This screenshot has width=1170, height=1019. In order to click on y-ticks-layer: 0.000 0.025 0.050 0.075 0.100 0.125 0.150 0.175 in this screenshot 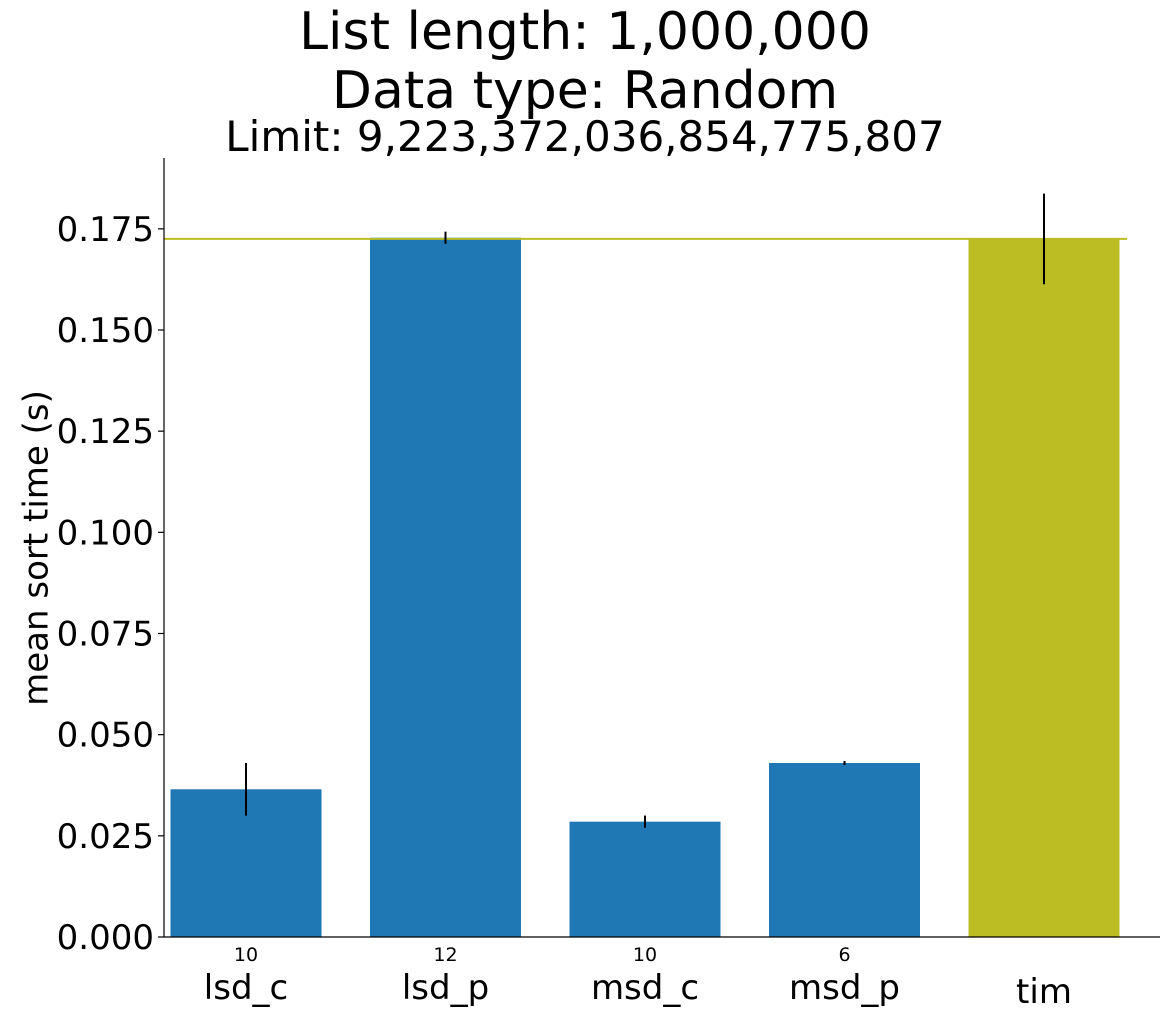, I will do `click(110, 584)`.